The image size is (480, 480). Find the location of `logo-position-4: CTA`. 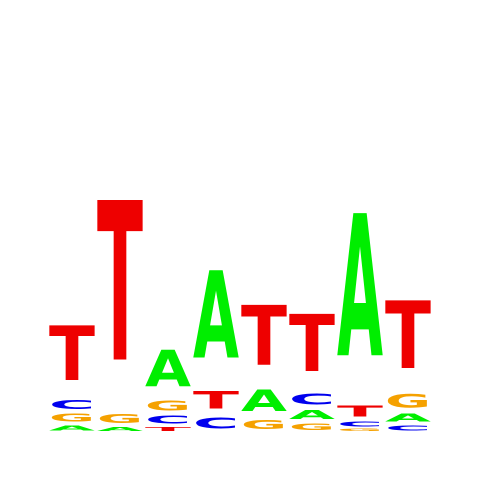

logo-position-4: CTA is located at coordinates (216, 339).